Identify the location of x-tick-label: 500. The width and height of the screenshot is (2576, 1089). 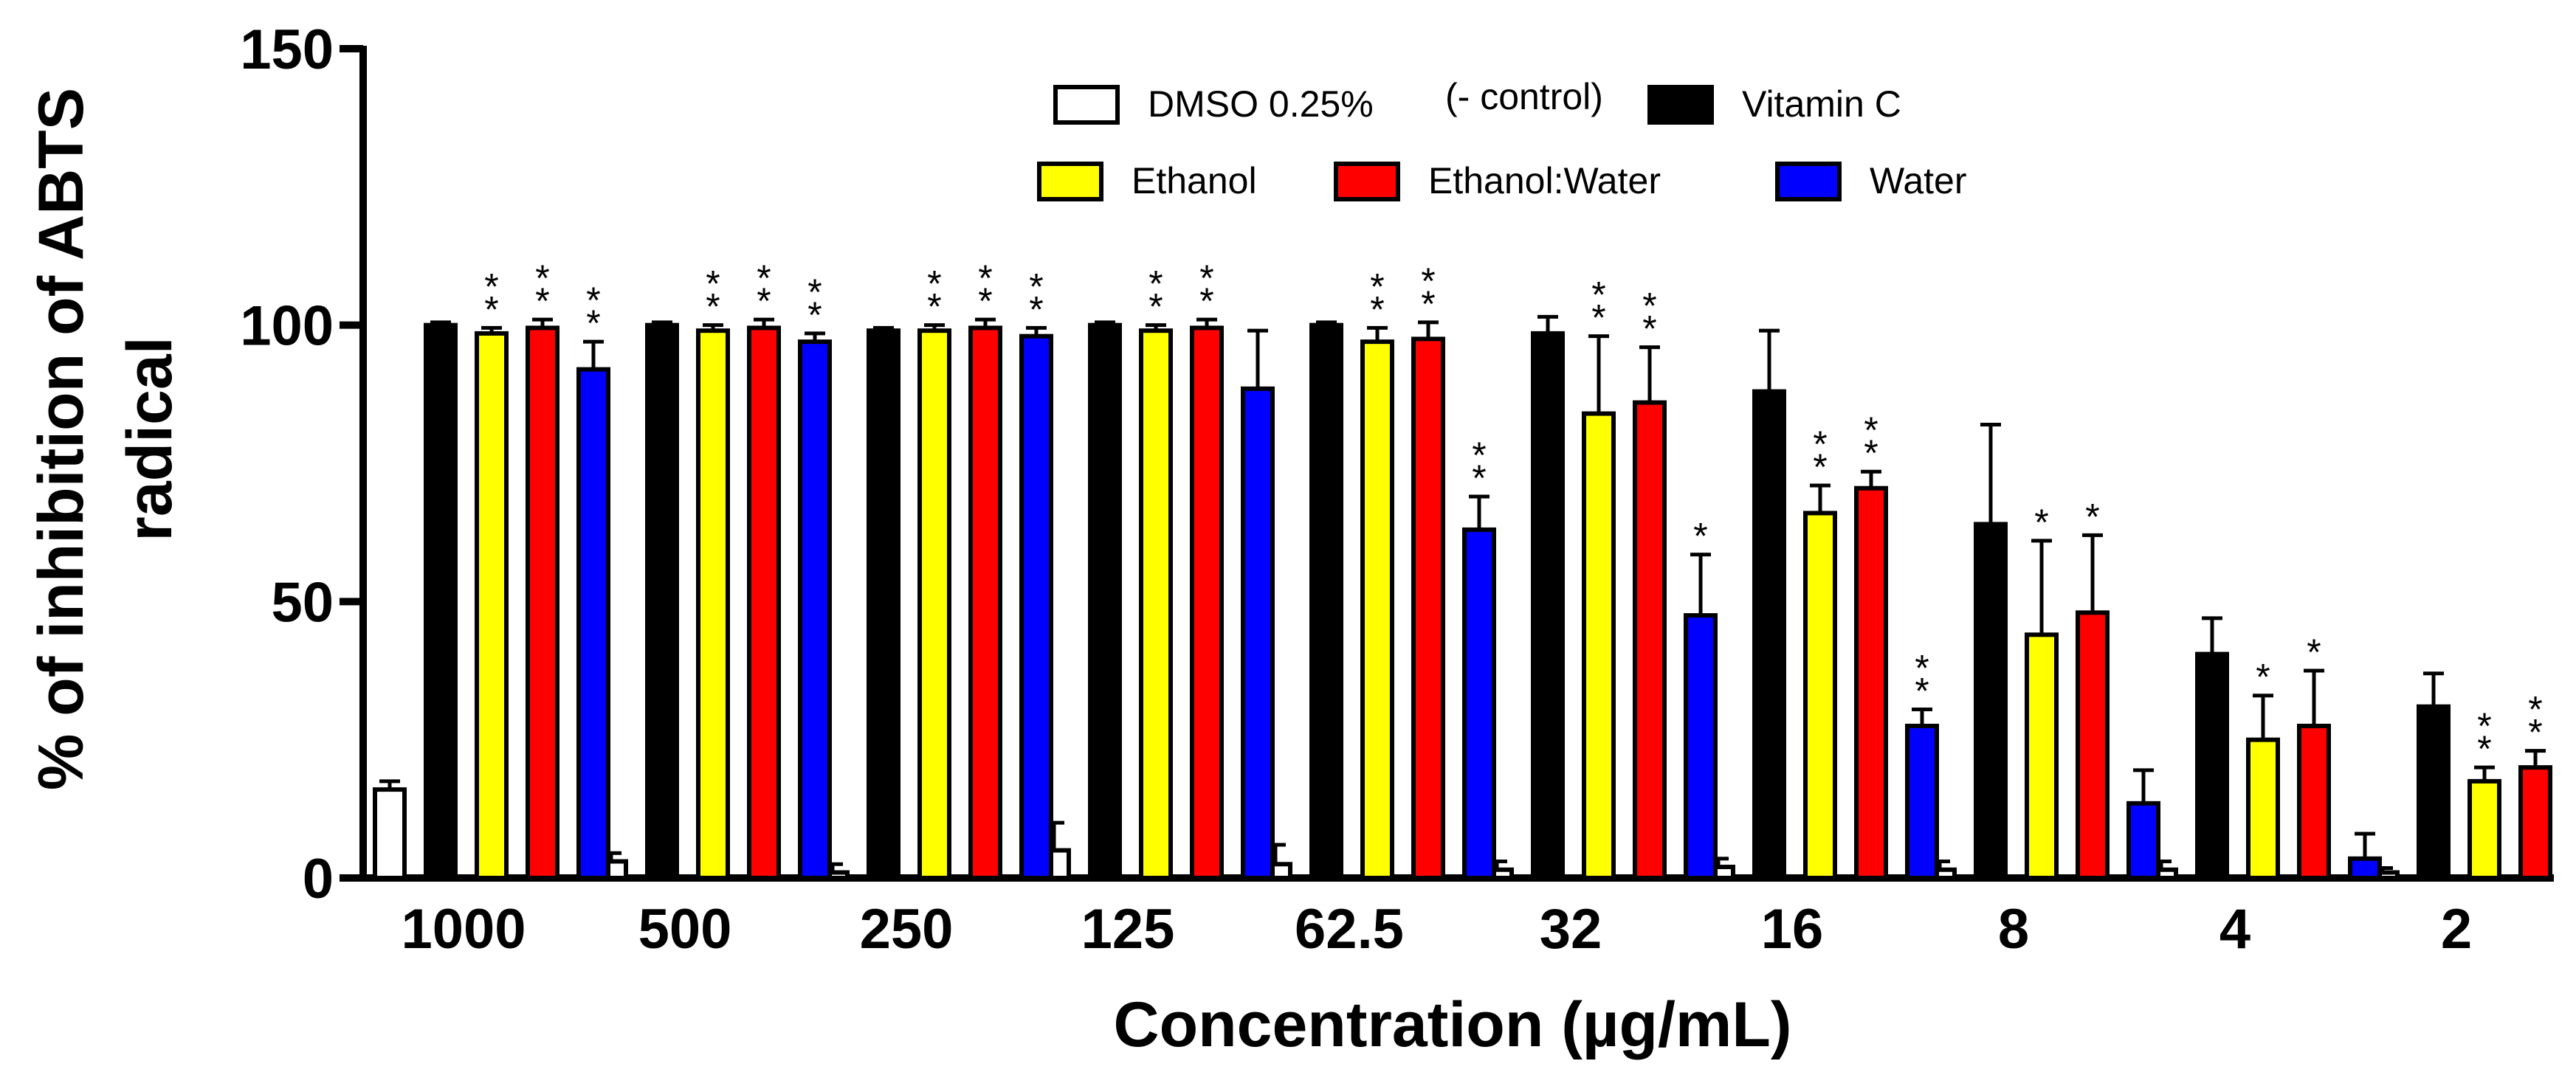
(685, 929).